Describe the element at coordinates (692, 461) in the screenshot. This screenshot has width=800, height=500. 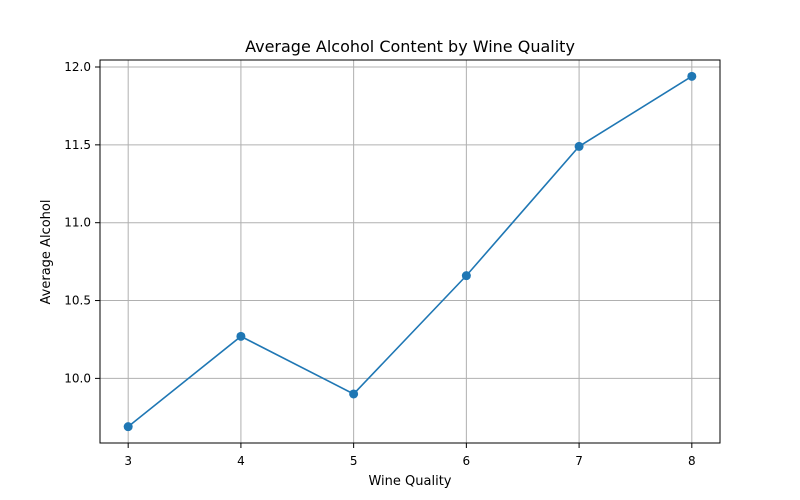
I see `x-tick-label: 8` at that location.